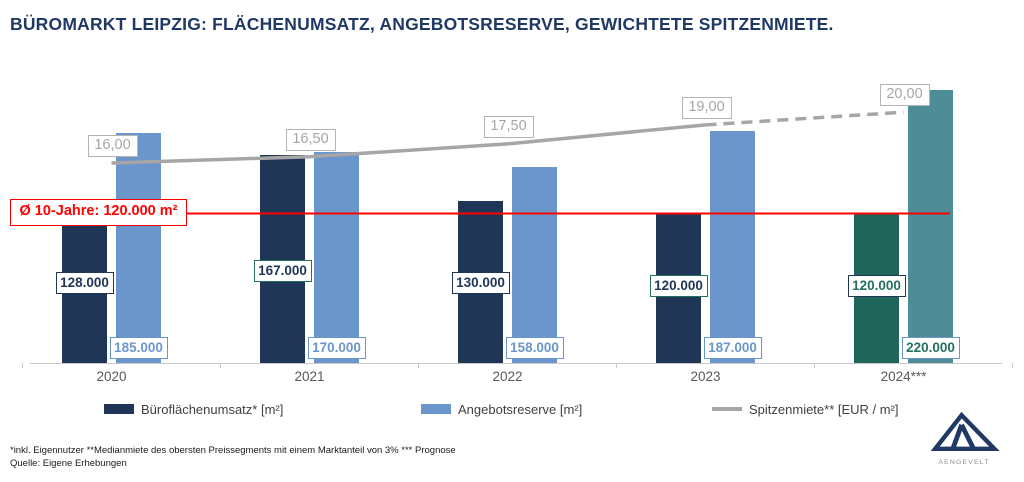  I want to click on navy-bar-swatch-icon, so click(119, 409).